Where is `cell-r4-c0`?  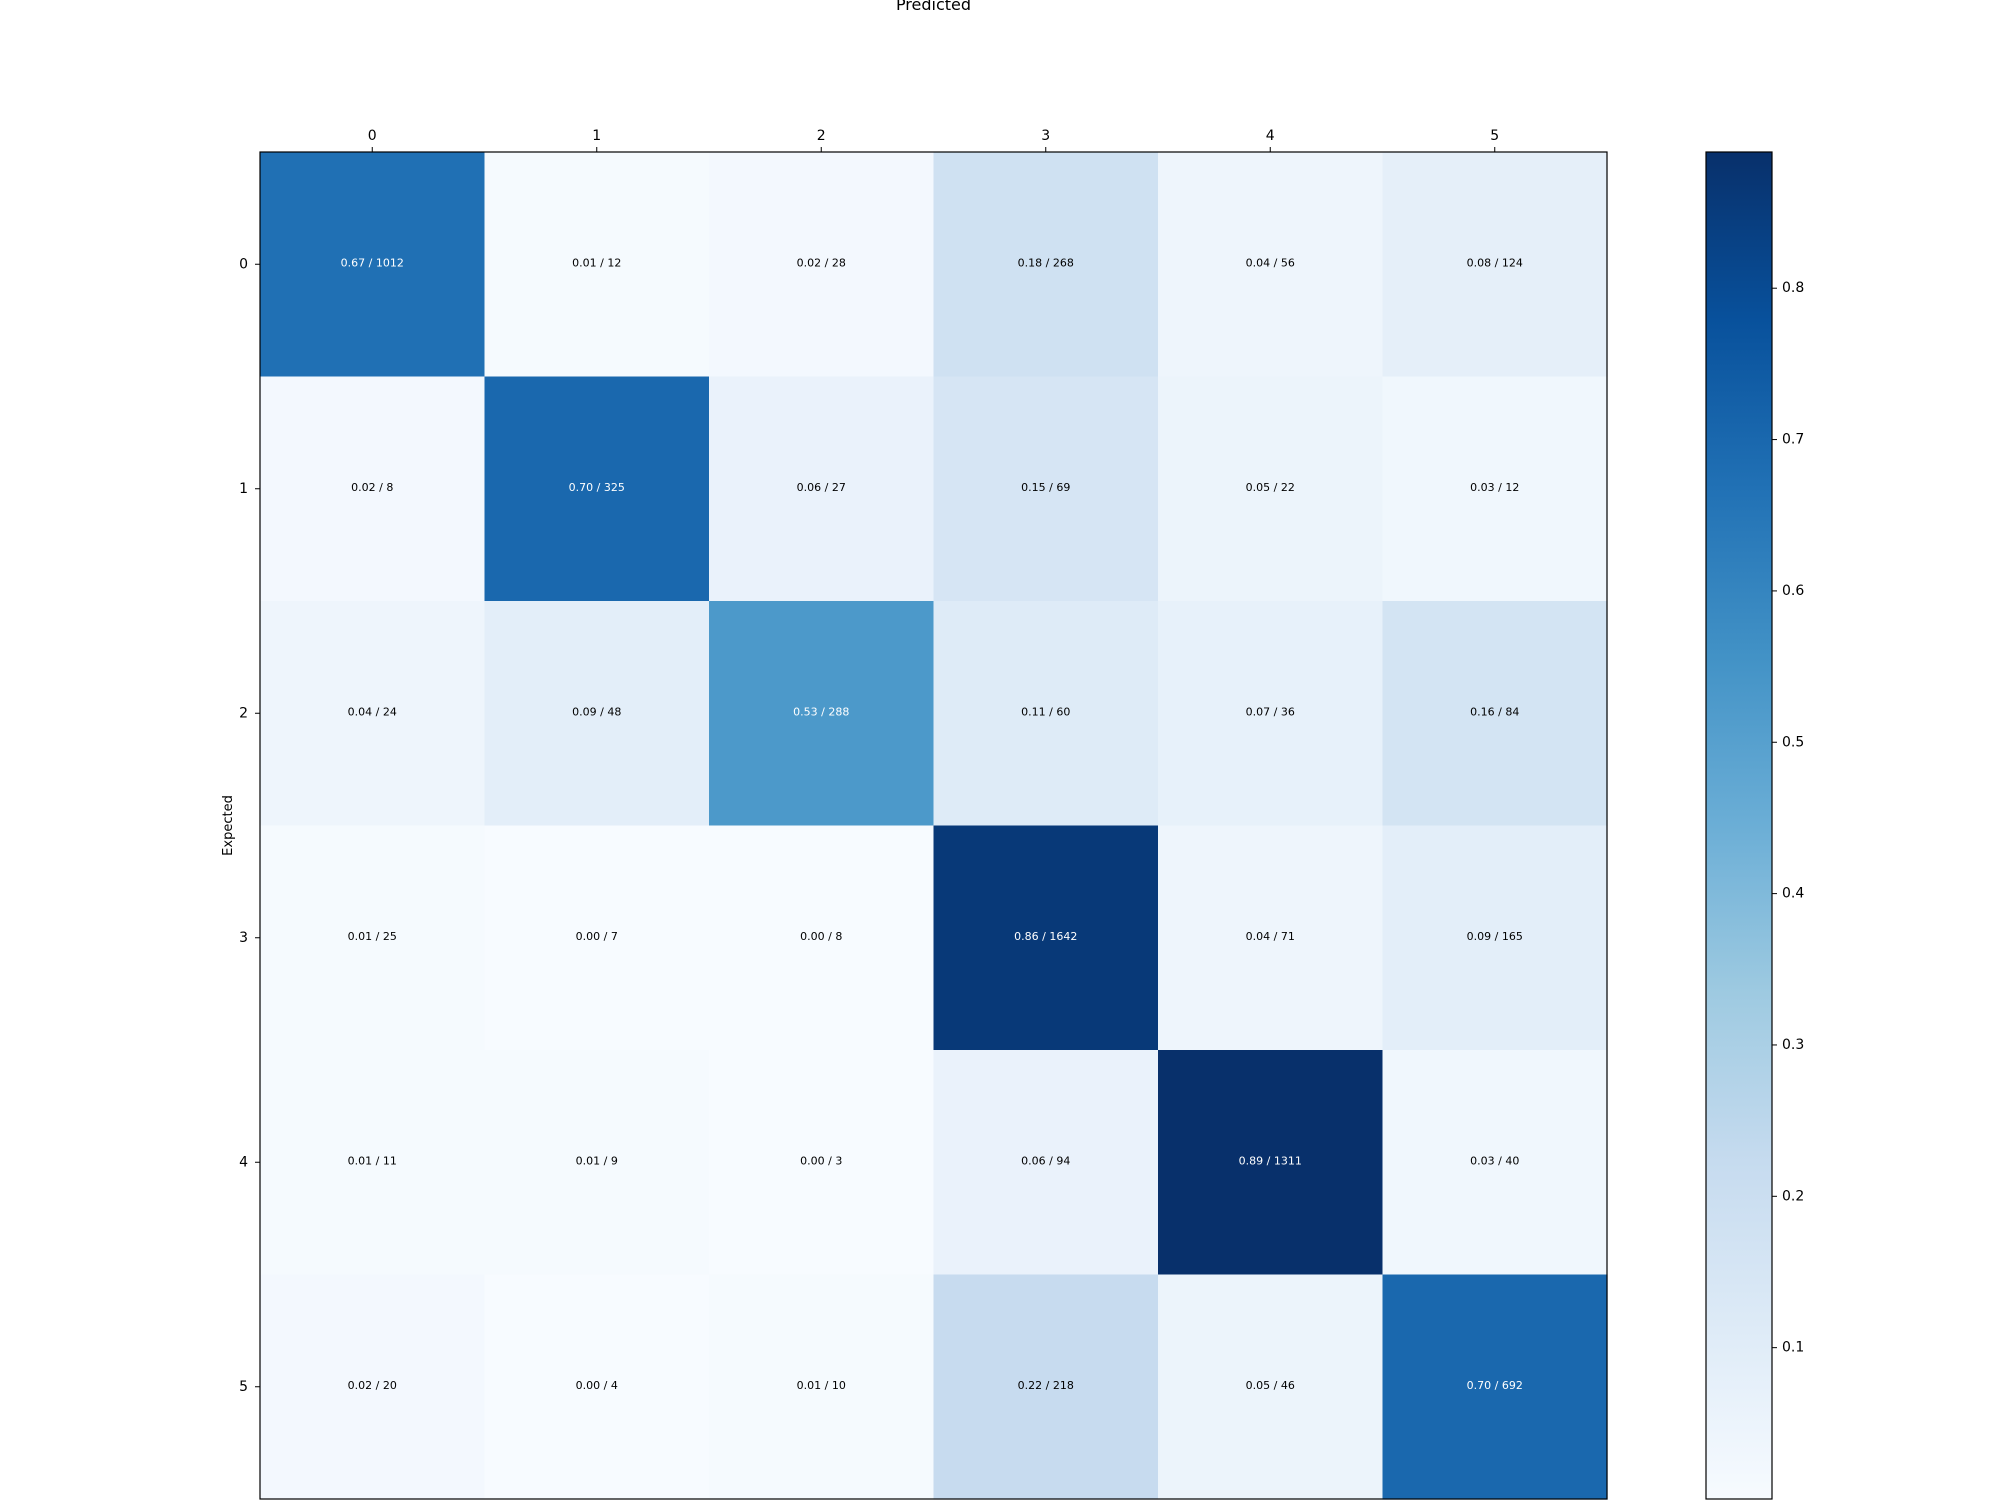 cell-r4-c0 is located at coordinates (373, 1163).